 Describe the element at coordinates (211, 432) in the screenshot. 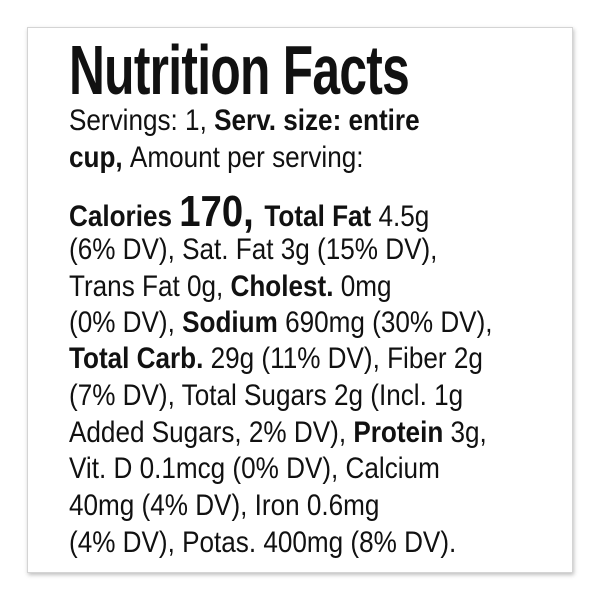

I see `text: Added Sugars, 2% DV),` at that location.